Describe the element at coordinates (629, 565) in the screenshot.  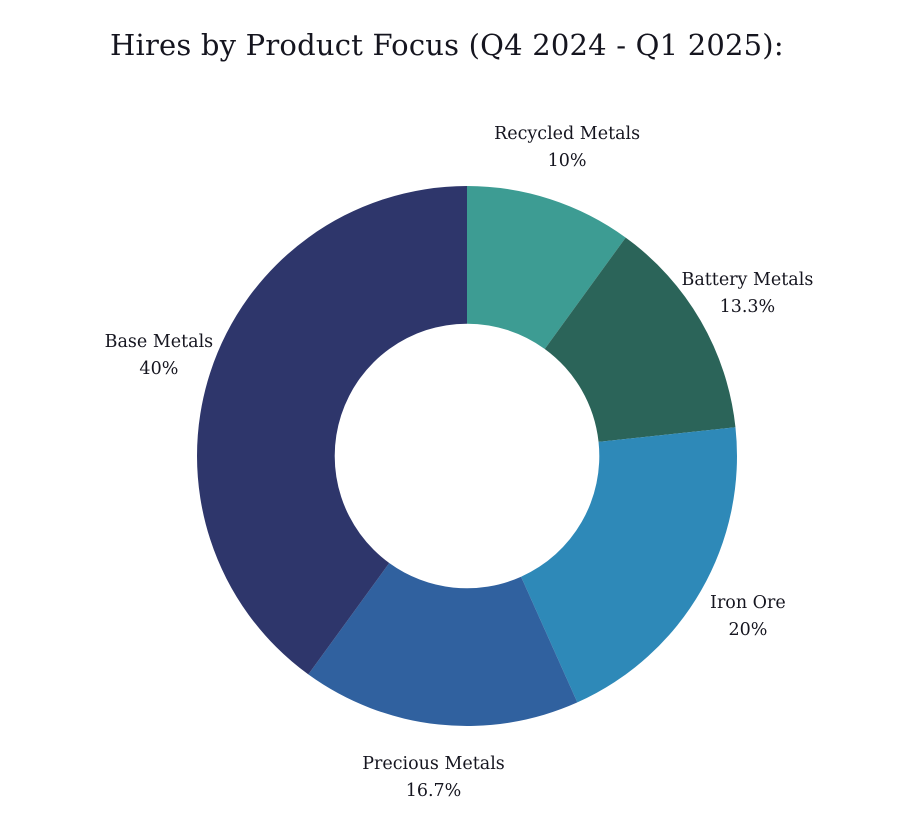
I see `pie-slice-iron-ore` at that location.